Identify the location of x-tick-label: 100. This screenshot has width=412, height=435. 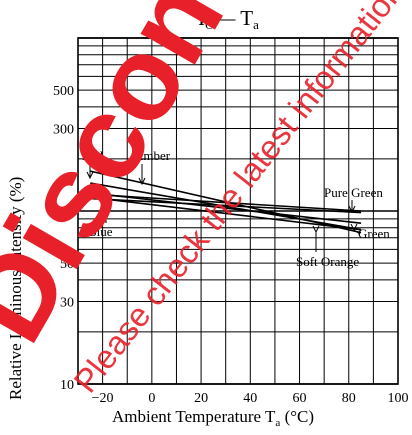
(398, 398).